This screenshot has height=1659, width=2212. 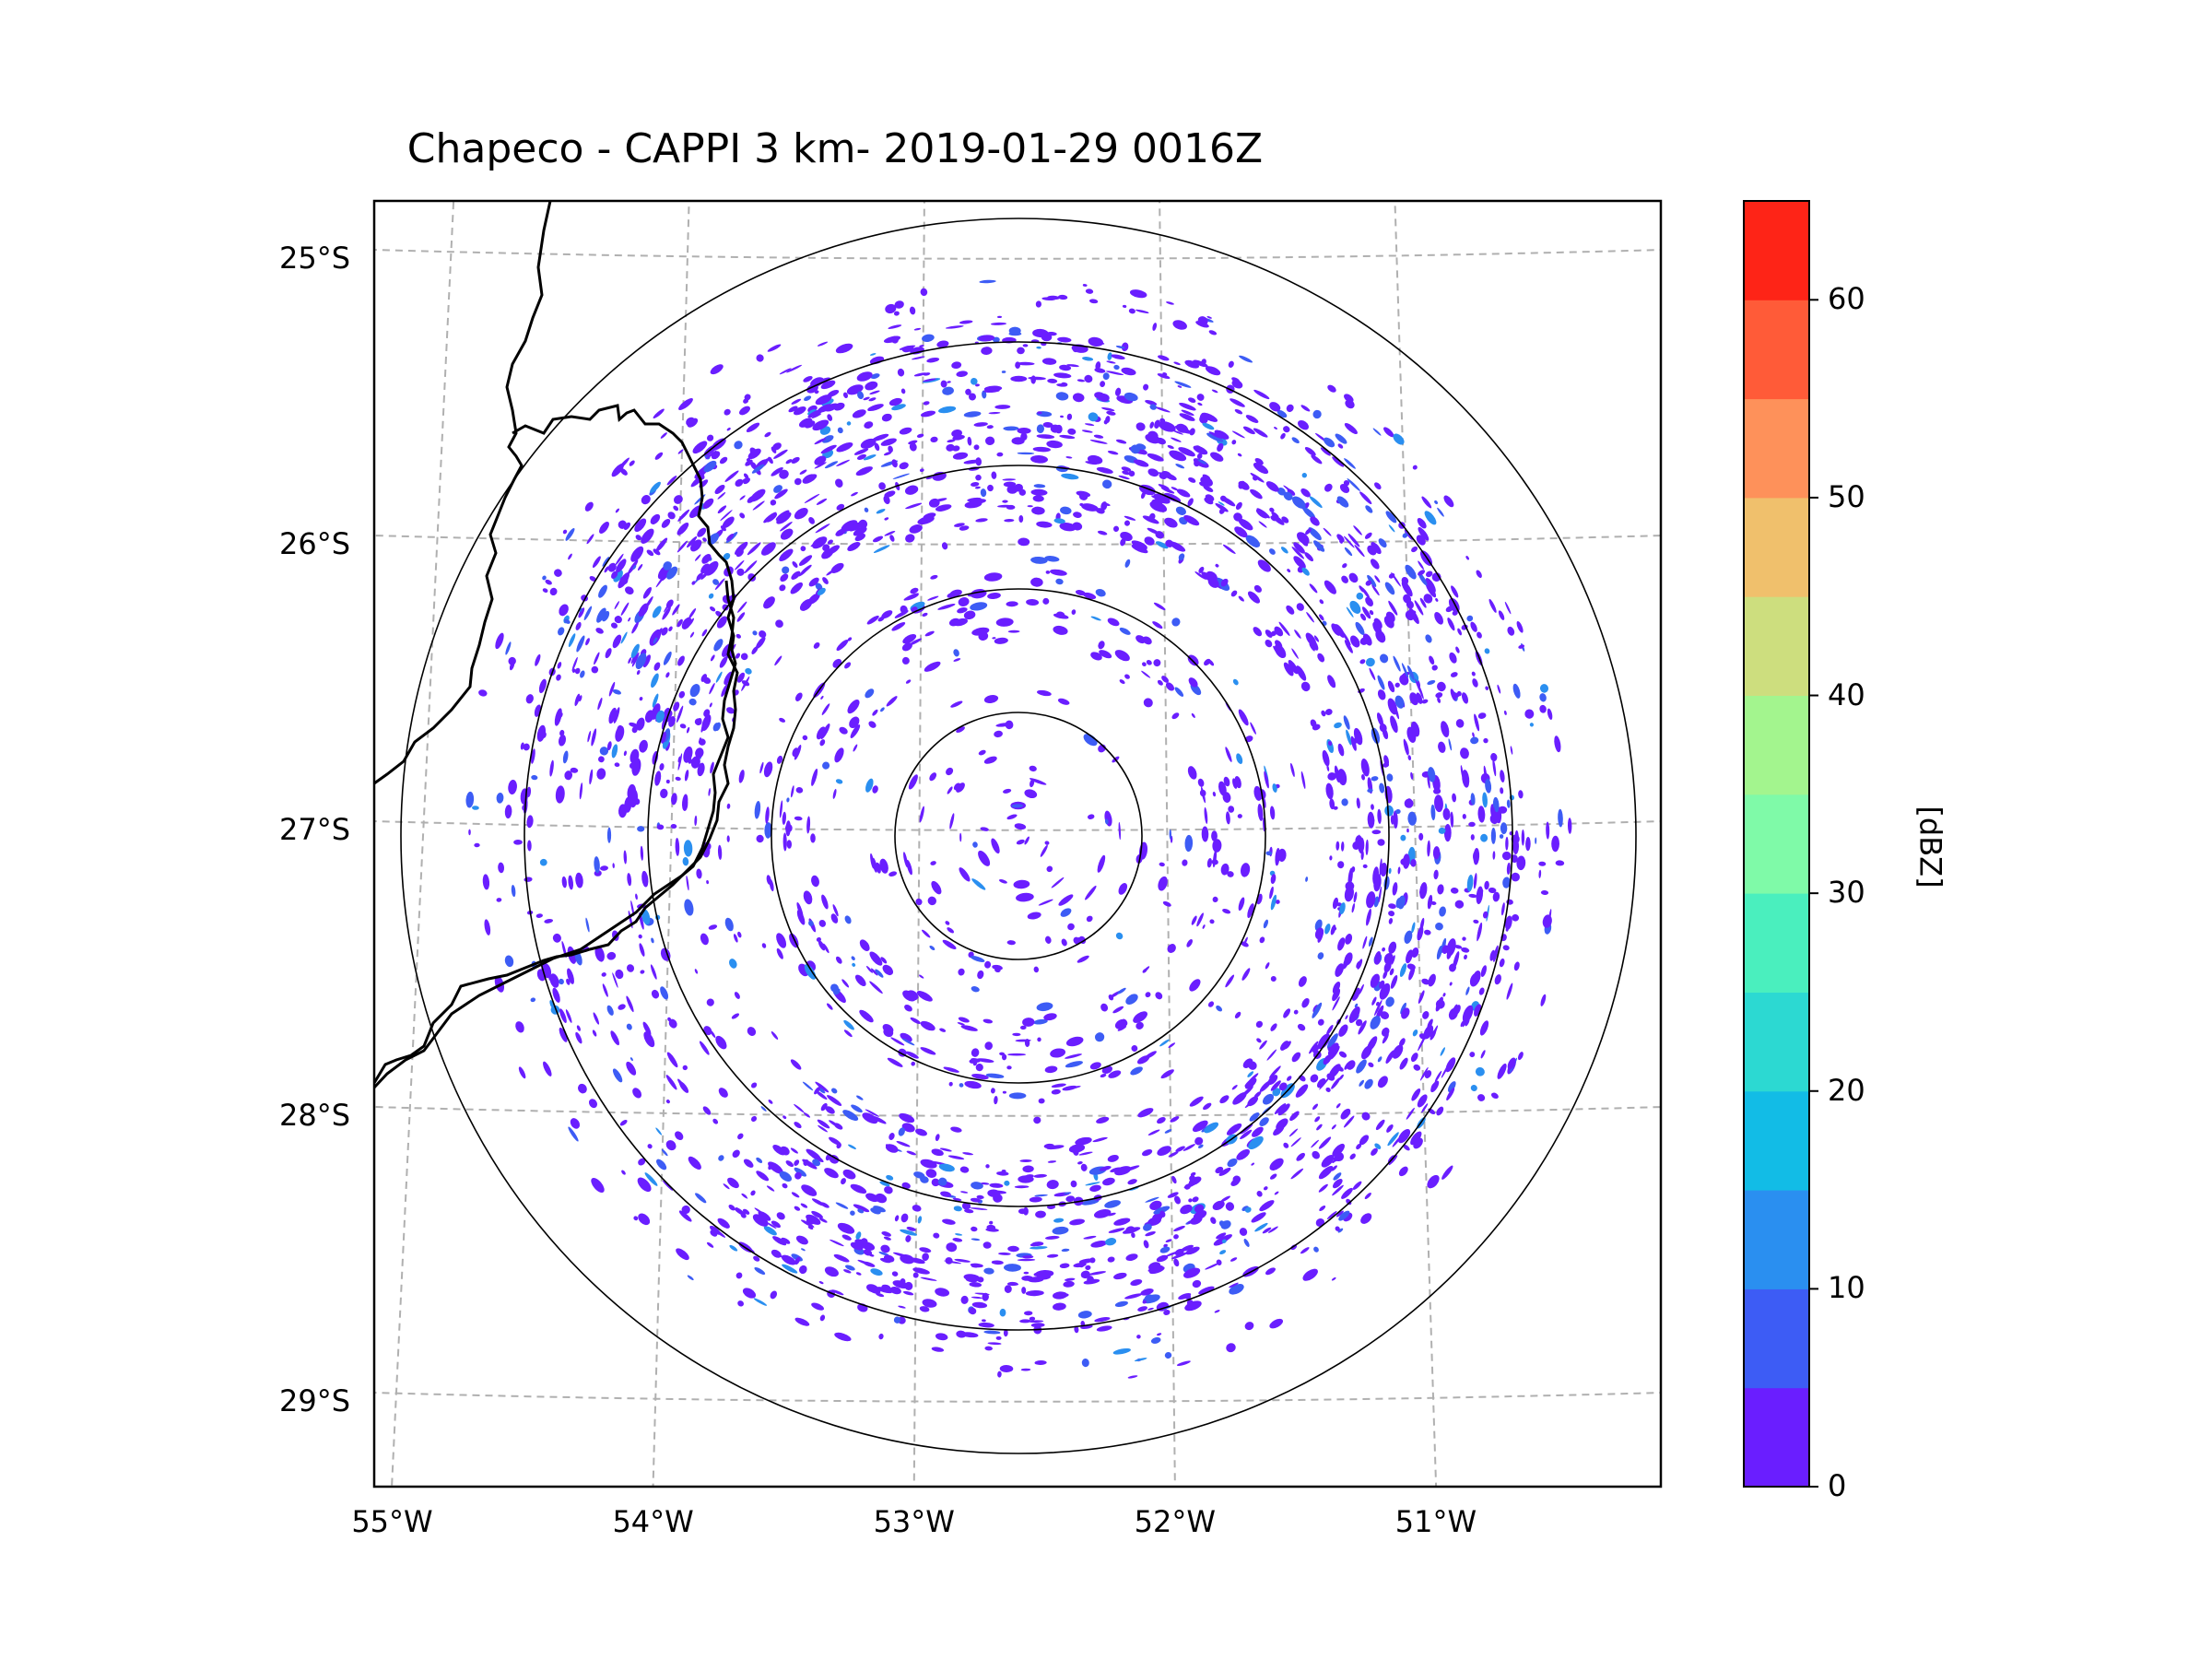 What do you see at coordinates (555, 744) in the screenshot?
I see `border-argentina` at bounding box center [555, 744].